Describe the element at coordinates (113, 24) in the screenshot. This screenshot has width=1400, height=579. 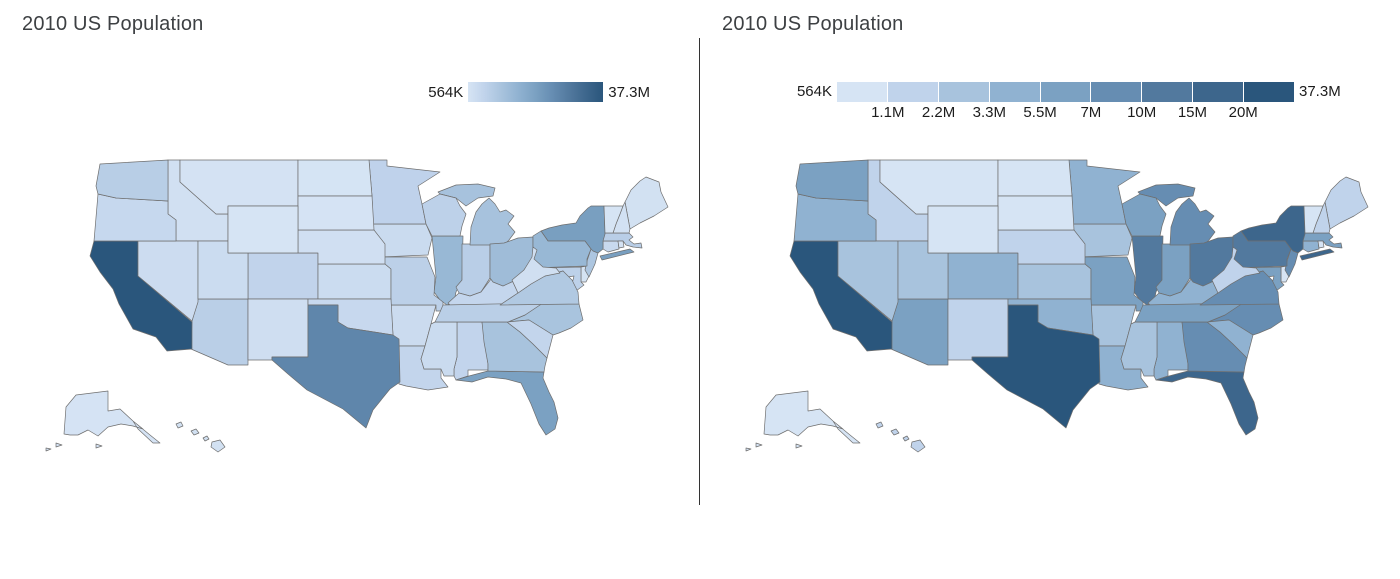
I see `chart-title-left: 2010 US Population` at that location.